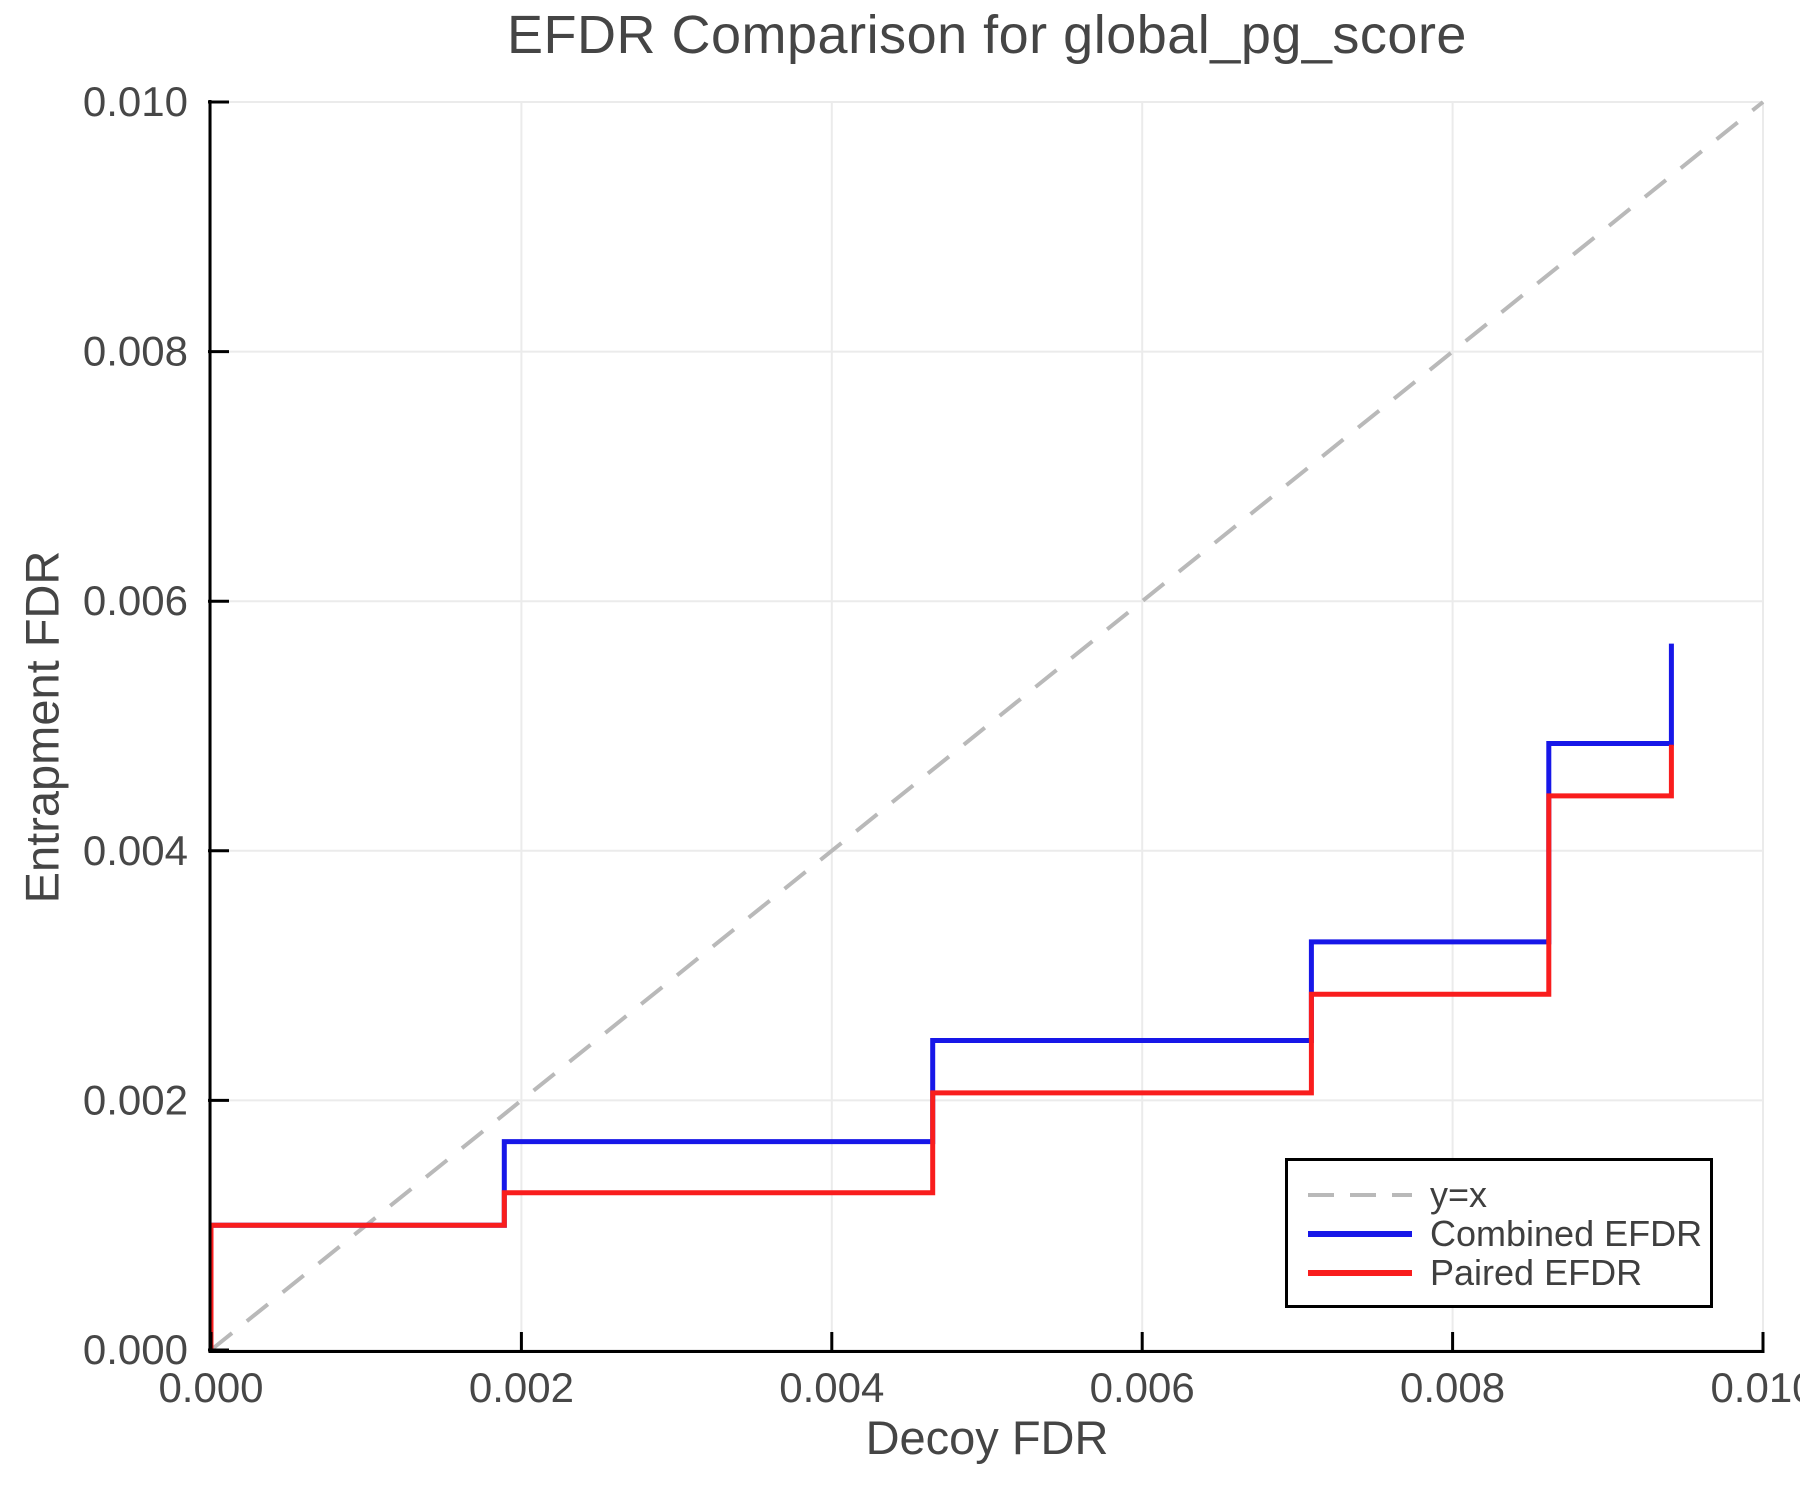 This screenshot has width=1800, height=1500. I want to click on y-axis-label: Entrapment FDR, so click(42, 727).